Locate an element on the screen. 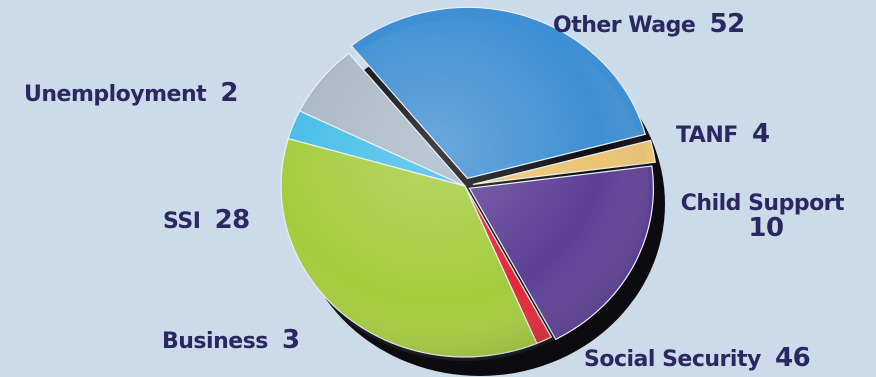  label-child-support: Child Support 10 is located at coordinates (766, 217).